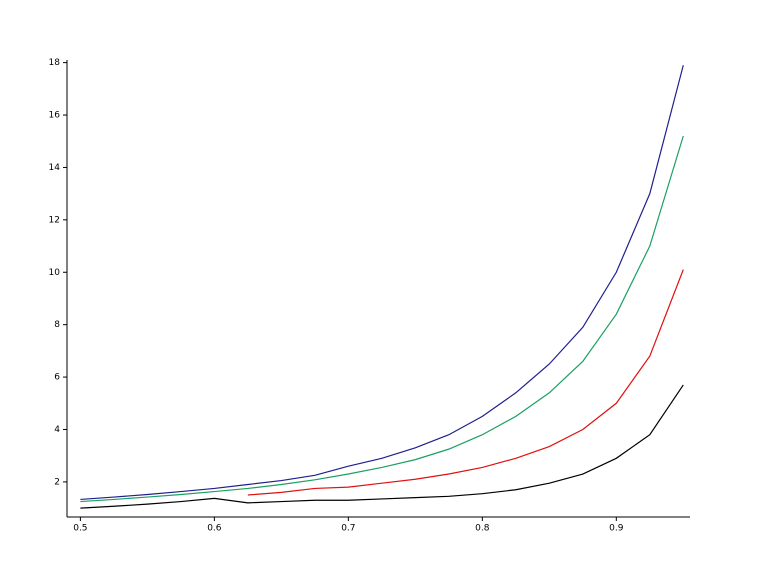 Image resolution: width=766 pixels, height=575 pixels. What do you see at coordinates (55, 168) in the screenshot?
I see `y-tick-label: 14` at bounding box center [55, 168].